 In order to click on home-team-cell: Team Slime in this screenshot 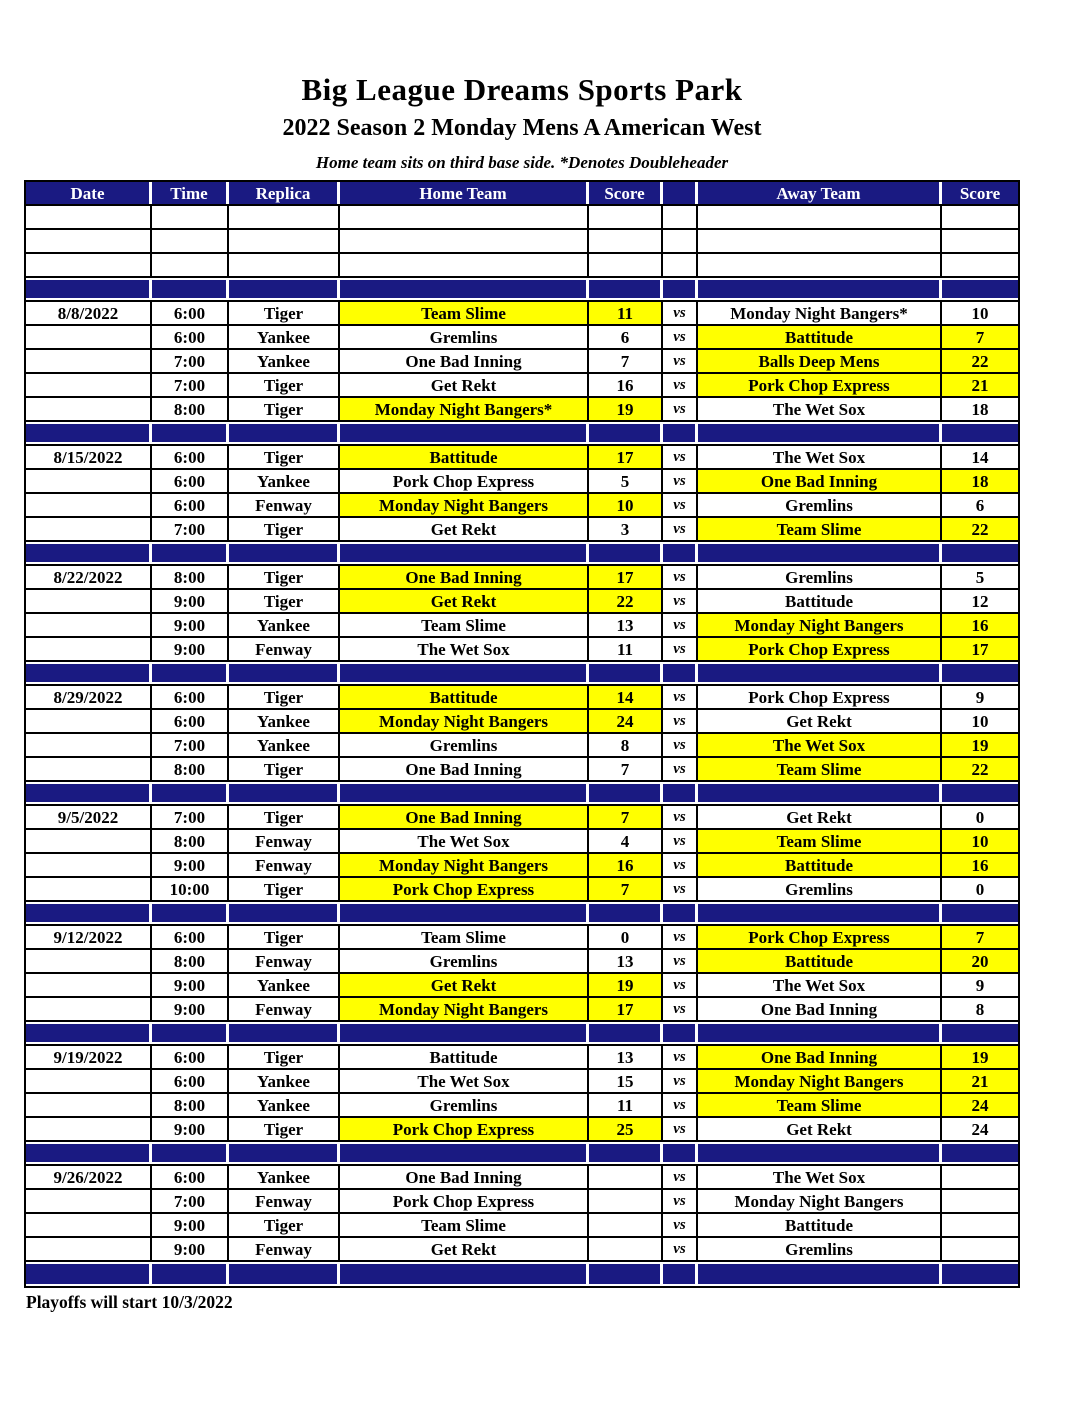, I will do `click(464, 937)`.